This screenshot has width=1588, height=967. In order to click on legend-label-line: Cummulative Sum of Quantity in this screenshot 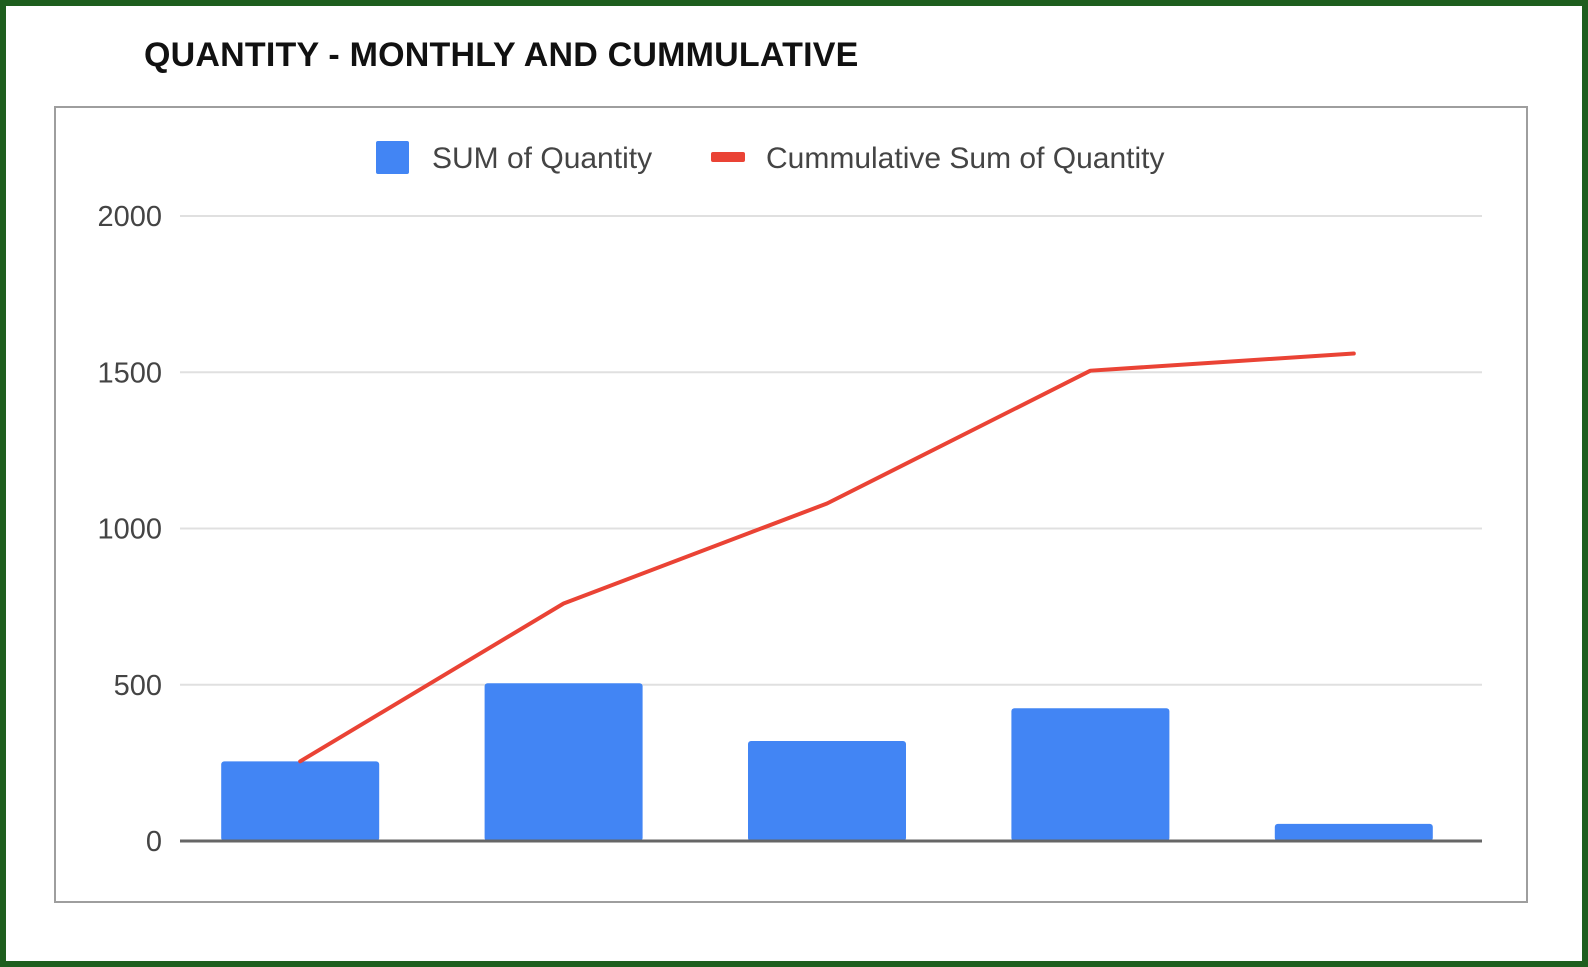, I will do `click(965, 158)`.